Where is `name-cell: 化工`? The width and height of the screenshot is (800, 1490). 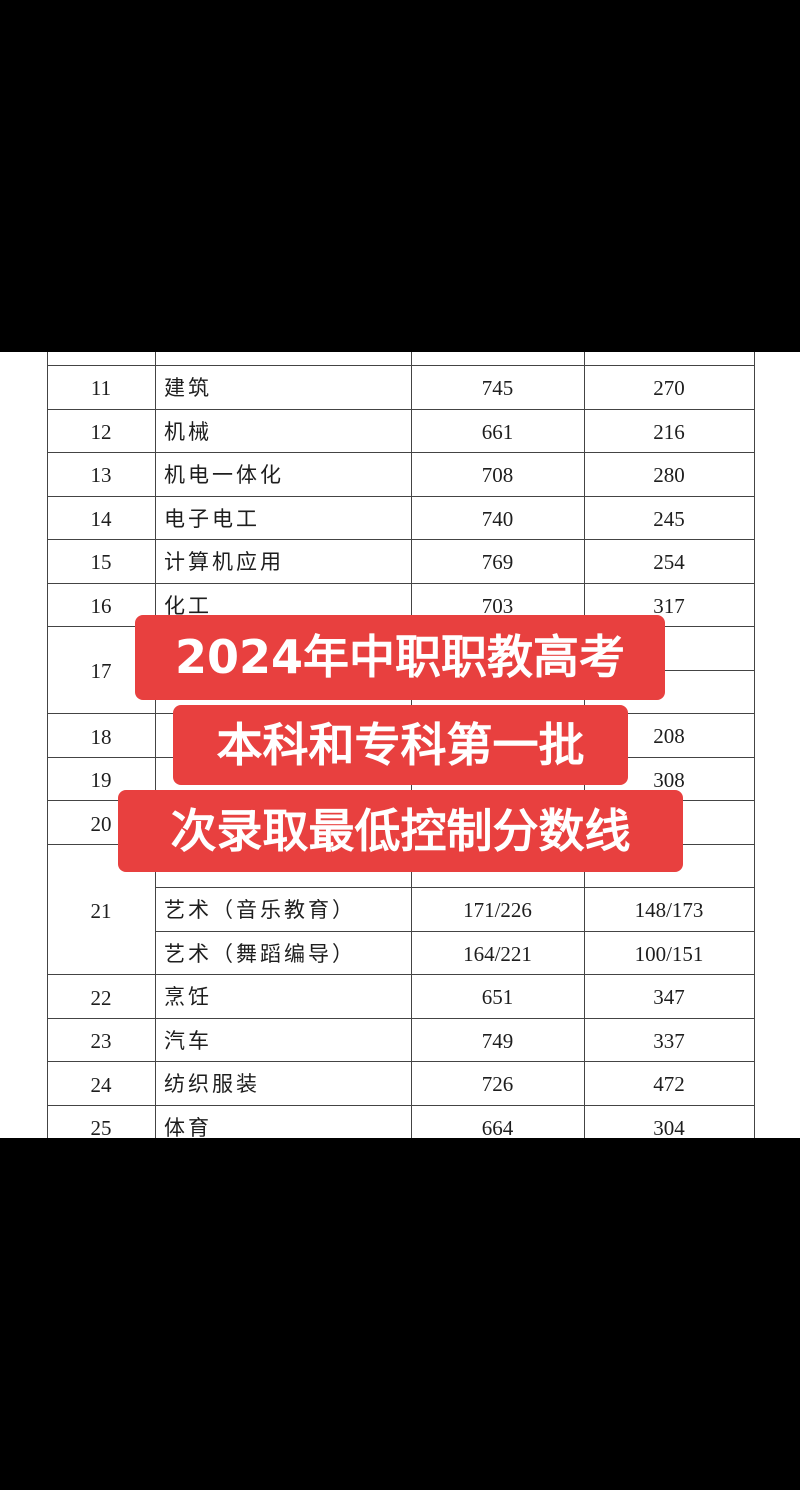 name-cell: 化工 is located at coordinates (188, 605).